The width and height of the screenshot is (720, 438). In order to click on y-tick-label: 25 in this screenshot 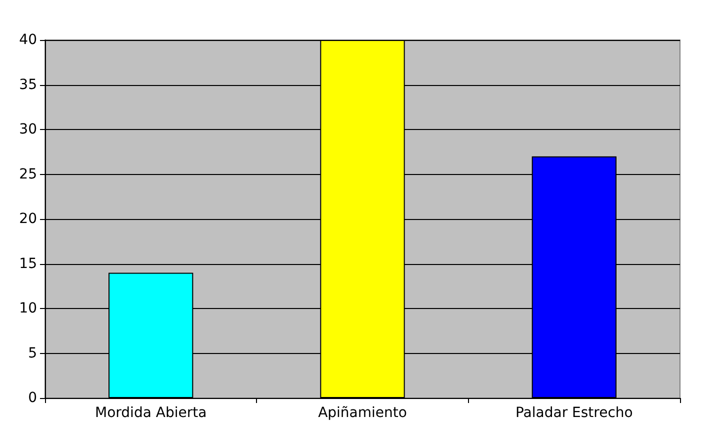, I will do `click(28, 174)`.